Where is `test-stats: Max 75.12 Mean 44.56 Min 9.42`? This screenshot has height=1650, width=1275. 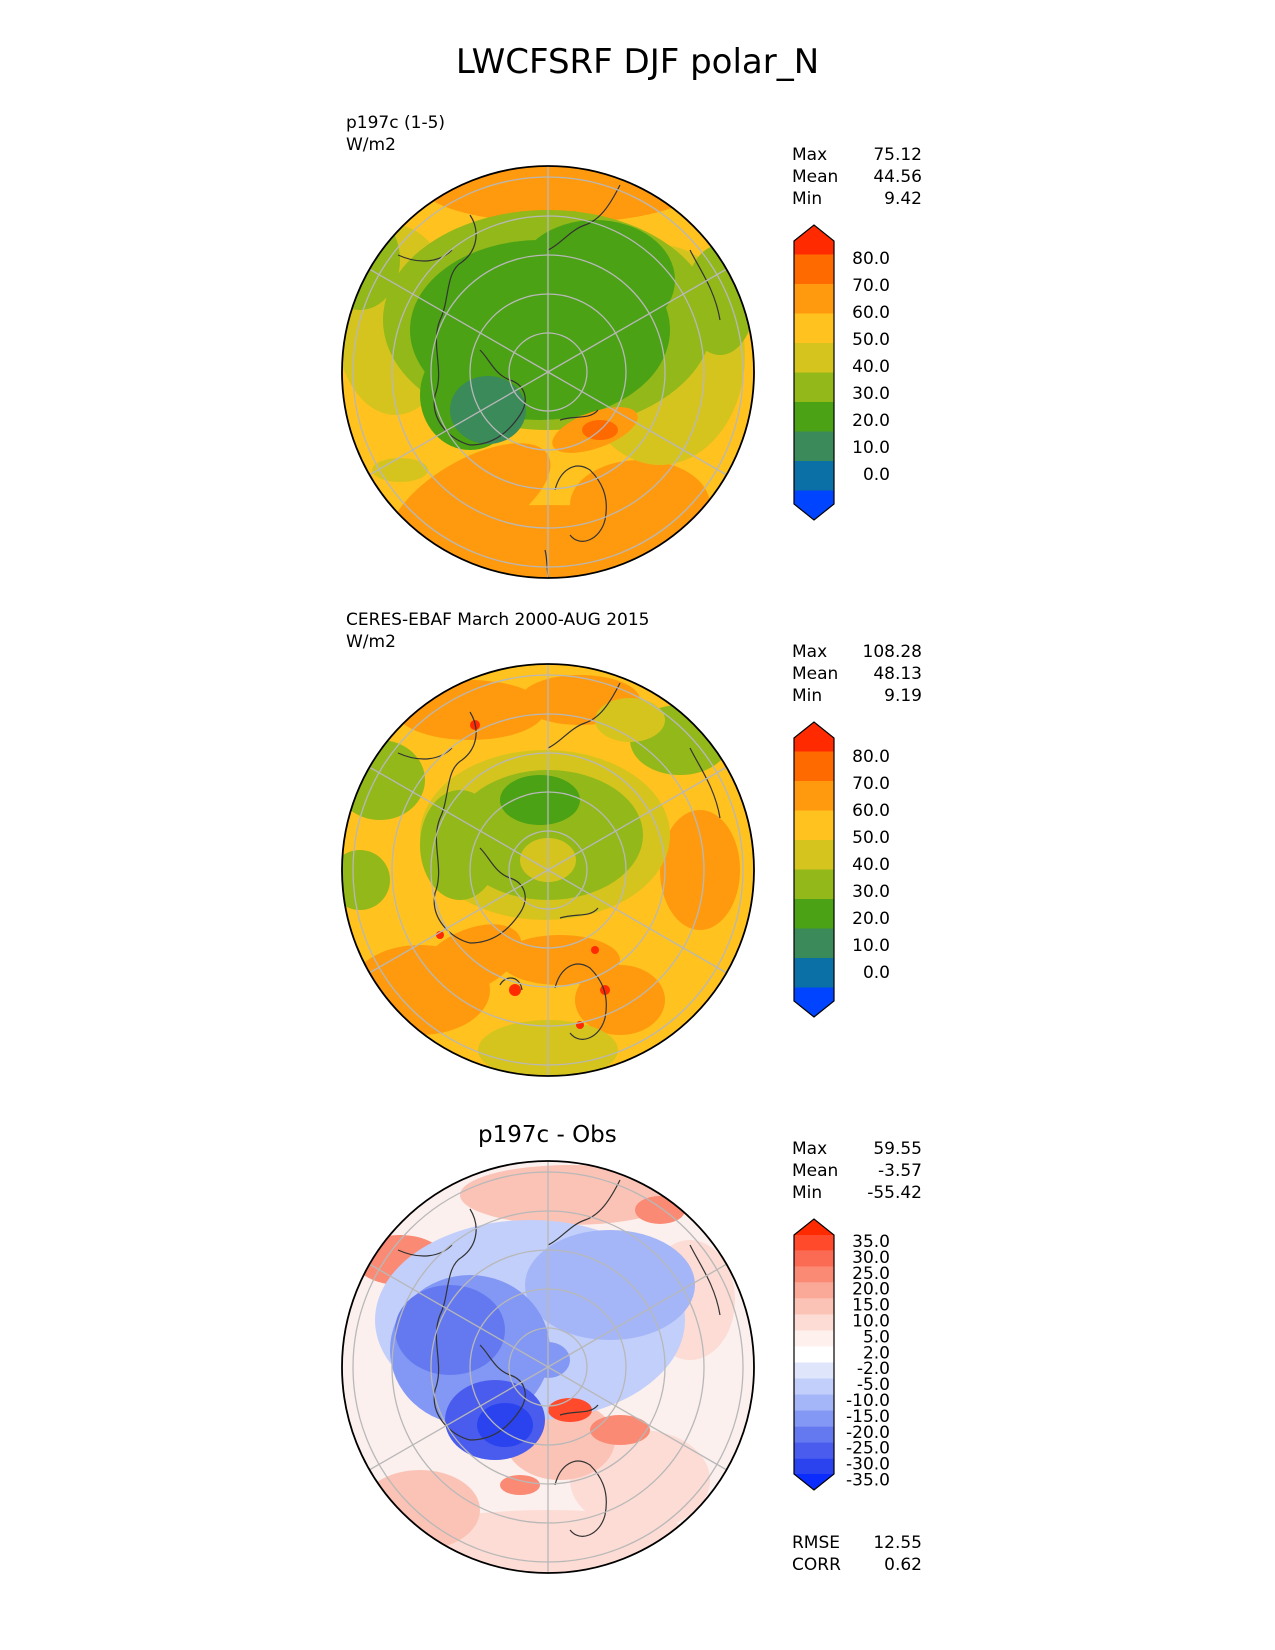
test-stats: Max 75.12 Mean 44.56 Min 9.42 is located at coordinates (857, 177).